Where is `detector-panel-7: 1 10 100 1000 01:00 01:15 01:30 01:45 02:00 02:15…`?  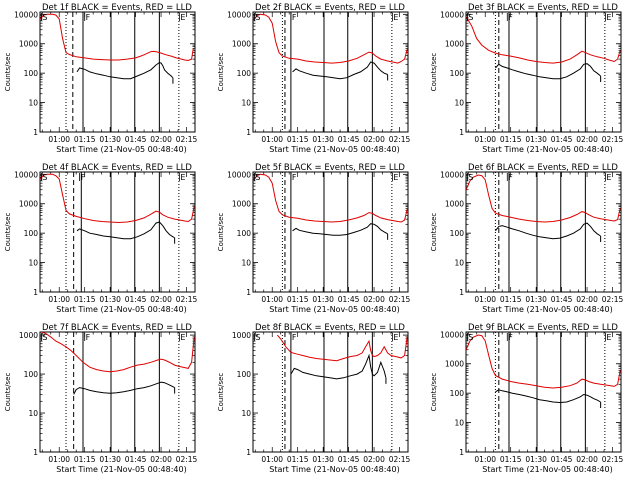
detector-panel-7: 1 10 100 1000 01:00 01:15 01:30 01:45 02:00 02:15… is located at coordinates (101, 398).